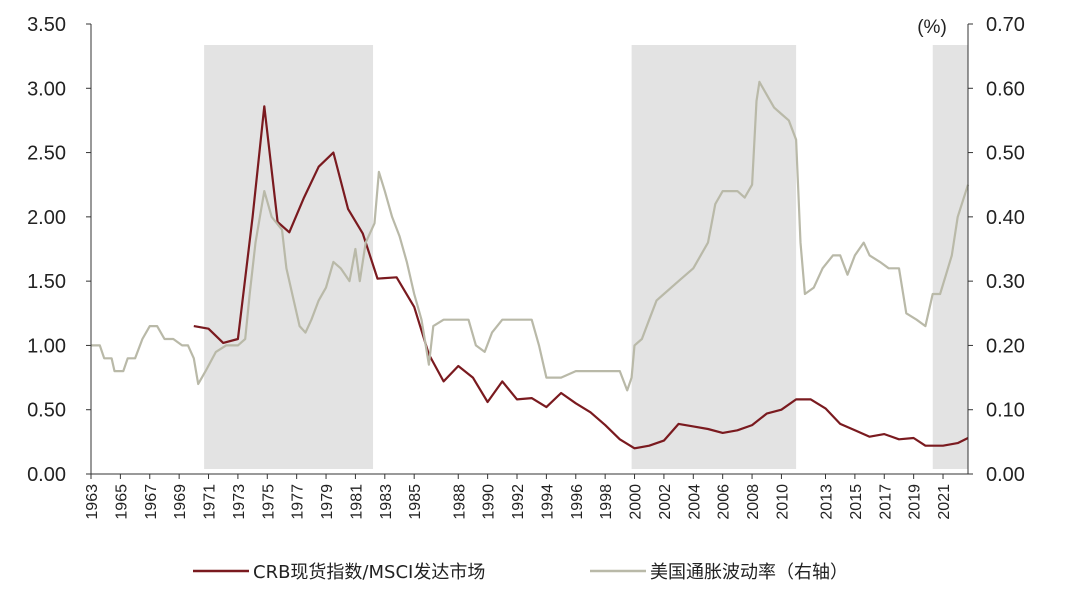  What do you see at coordinates (520, 572) in the screenshot?
I see `legend: CRB现货指数/MSCI发达市场 美国通胀波动率（右轴）` at bounding box center [520, 572].